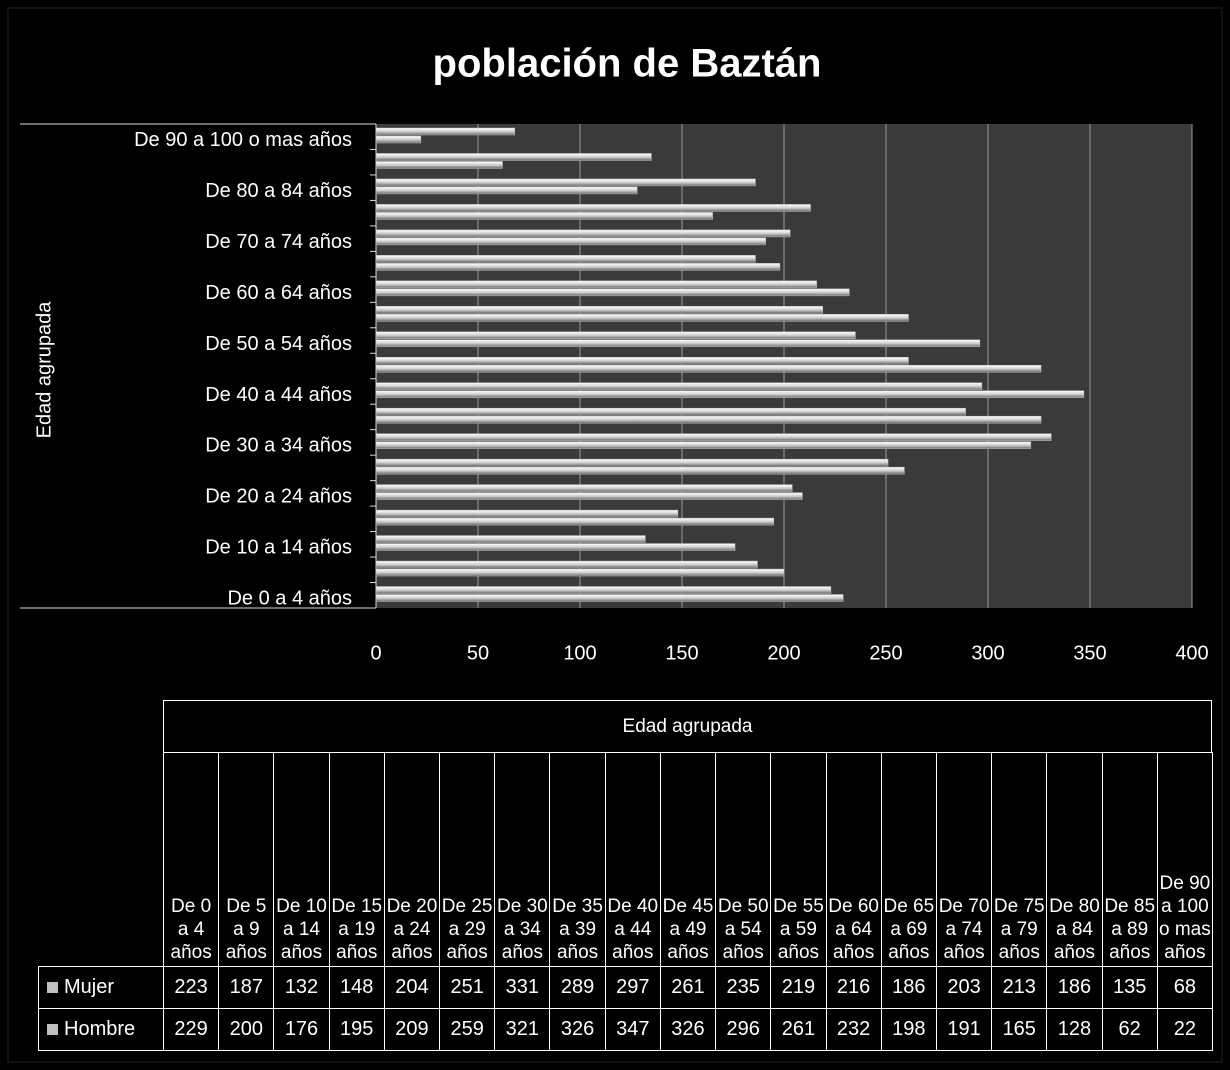 This screenshot has width=1230, height=1070. I want to click on legend-label: Mujer, so click(89, 987).